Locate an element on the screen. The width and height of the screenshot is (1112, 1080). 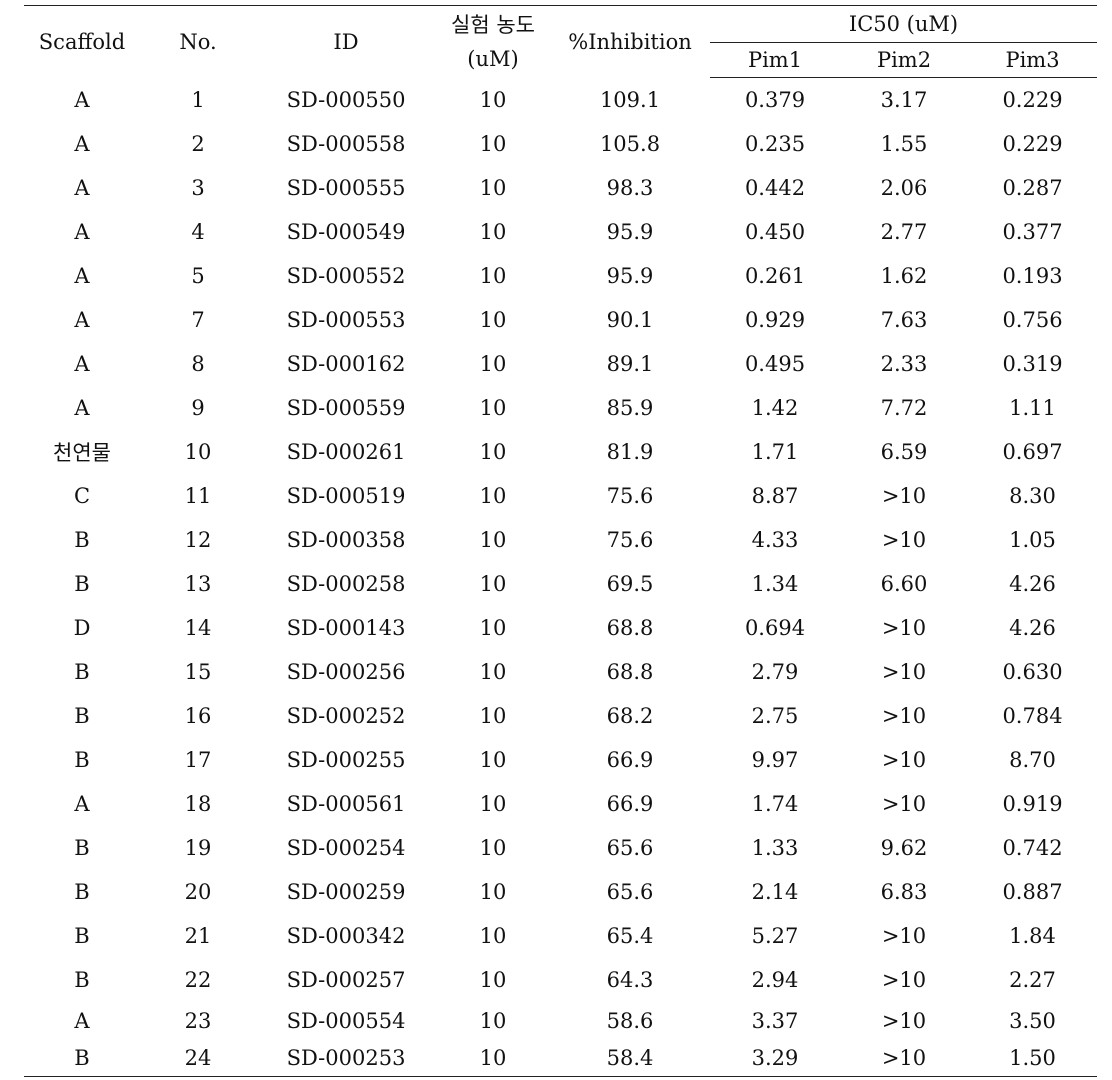
cell-inhibition: 69.5 is located at coordinates (630, 584).